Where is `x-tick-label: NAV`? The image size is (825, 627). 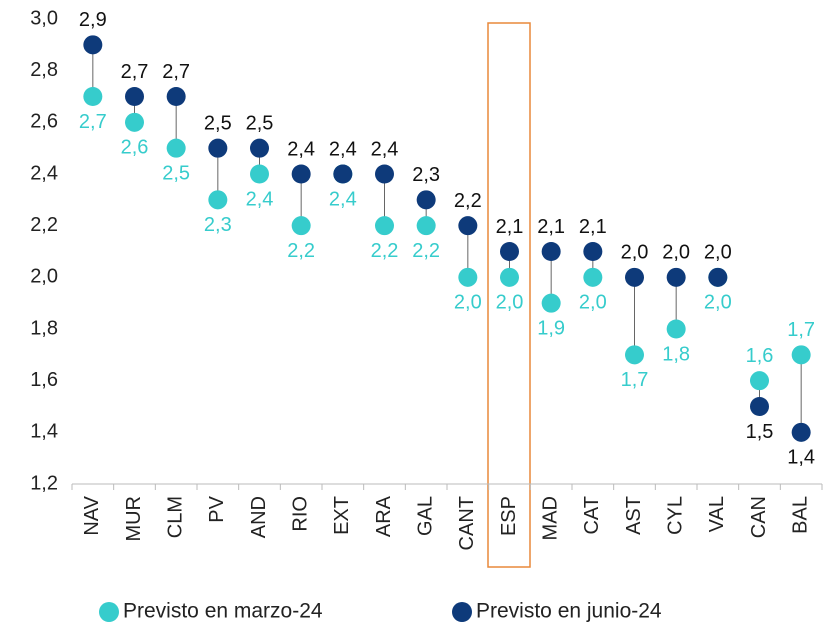 x-tick-label: NAV is located at coordinates (92, 515).